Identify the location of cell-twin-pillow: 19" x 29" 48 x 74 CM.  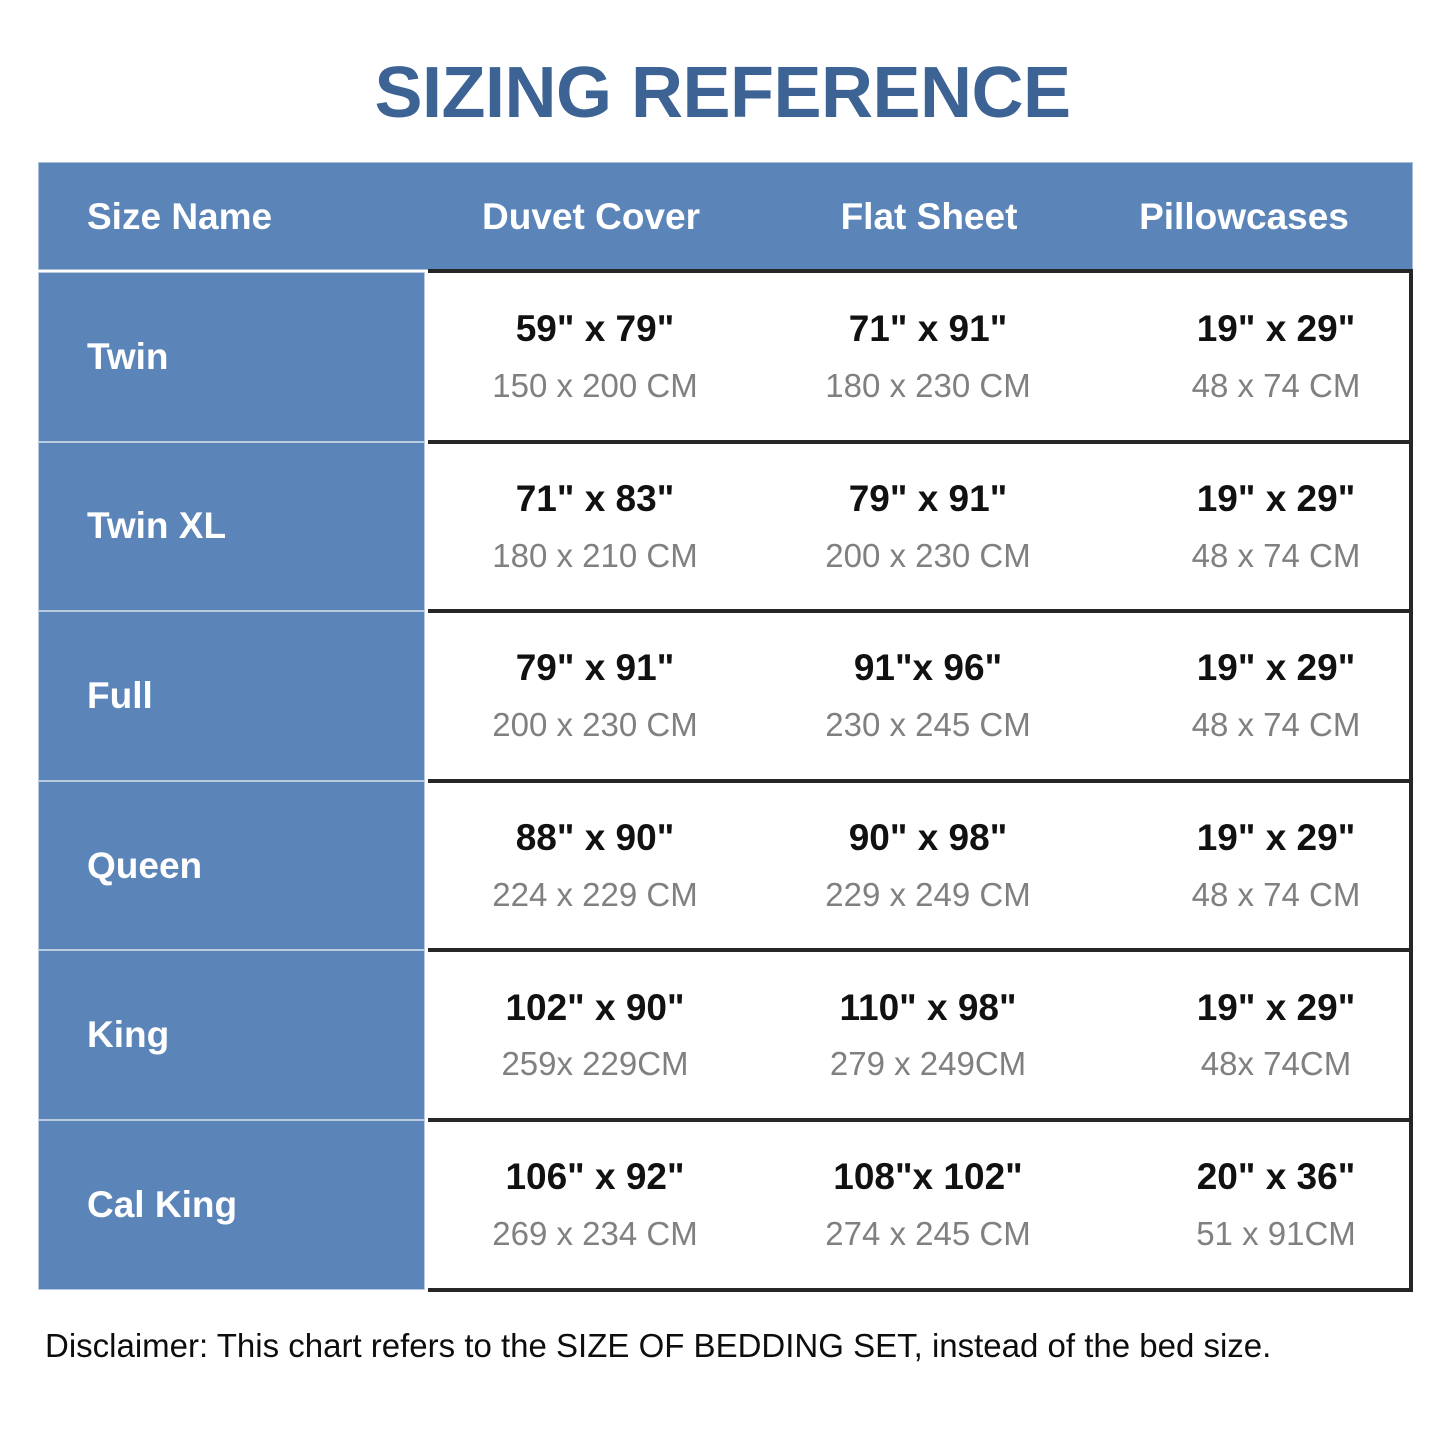
(1276, 357).